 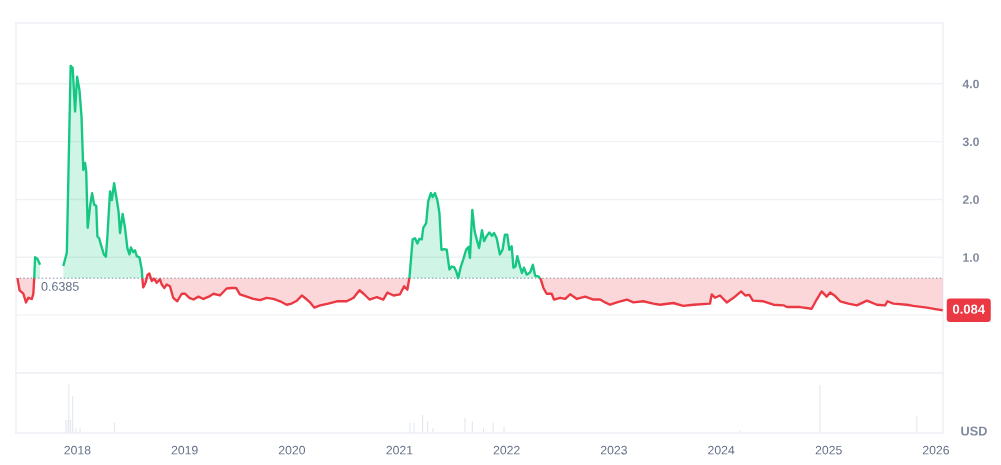 I want to click on x-tick-label: 2024, so click(x=721, y=450).